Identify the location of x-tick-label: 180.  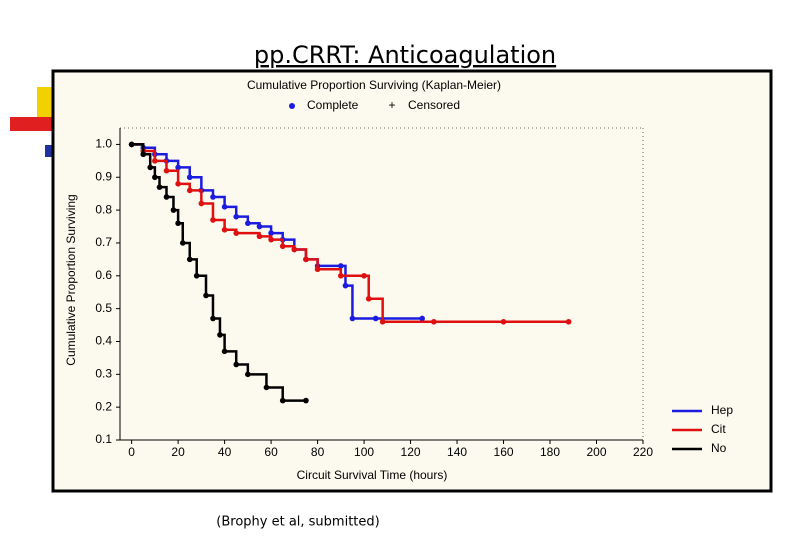
(550, 452).